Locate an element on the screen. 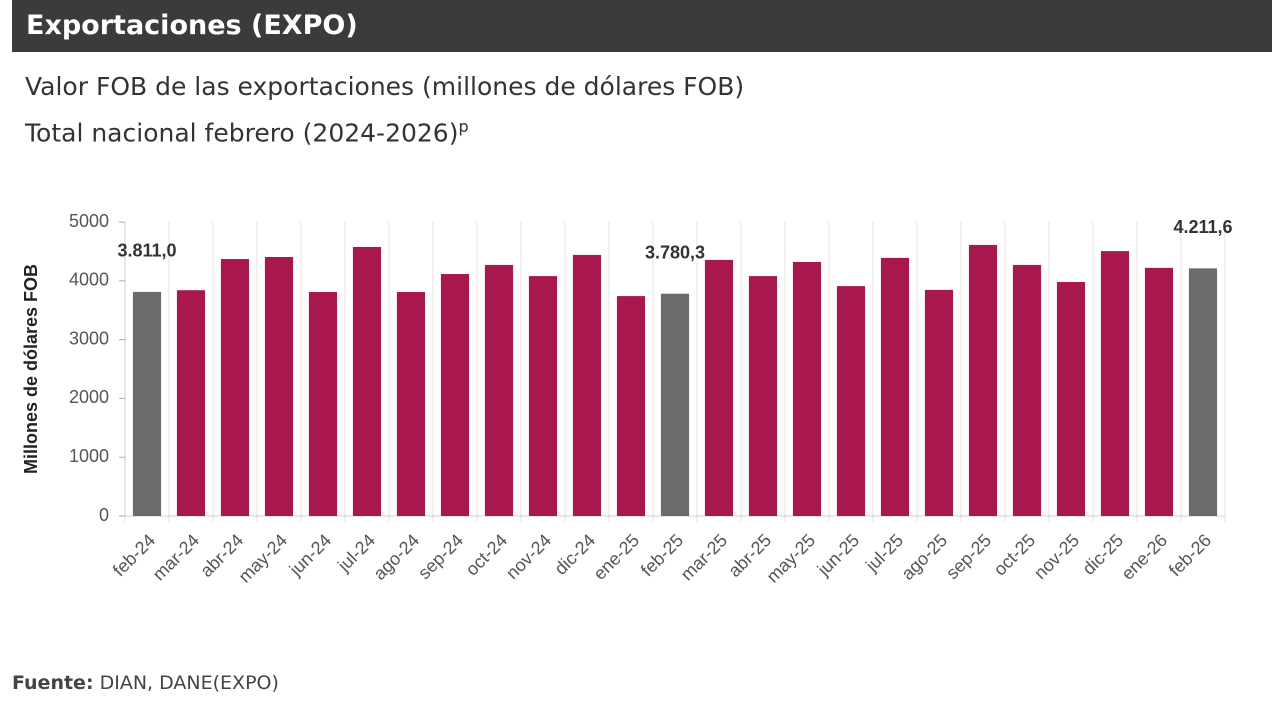  x-tick-label: ago-25 is located at coordinates (924, 557).